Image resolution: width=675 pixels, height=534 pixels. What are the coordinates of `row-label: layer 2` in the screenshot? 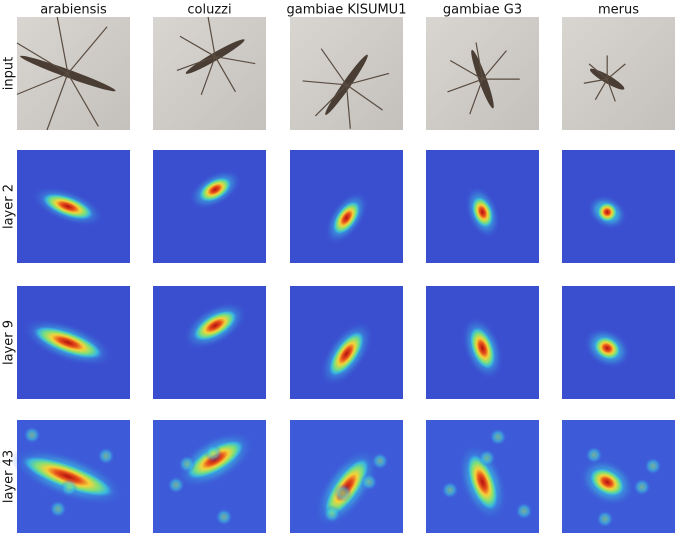 It's located at (9, 206).